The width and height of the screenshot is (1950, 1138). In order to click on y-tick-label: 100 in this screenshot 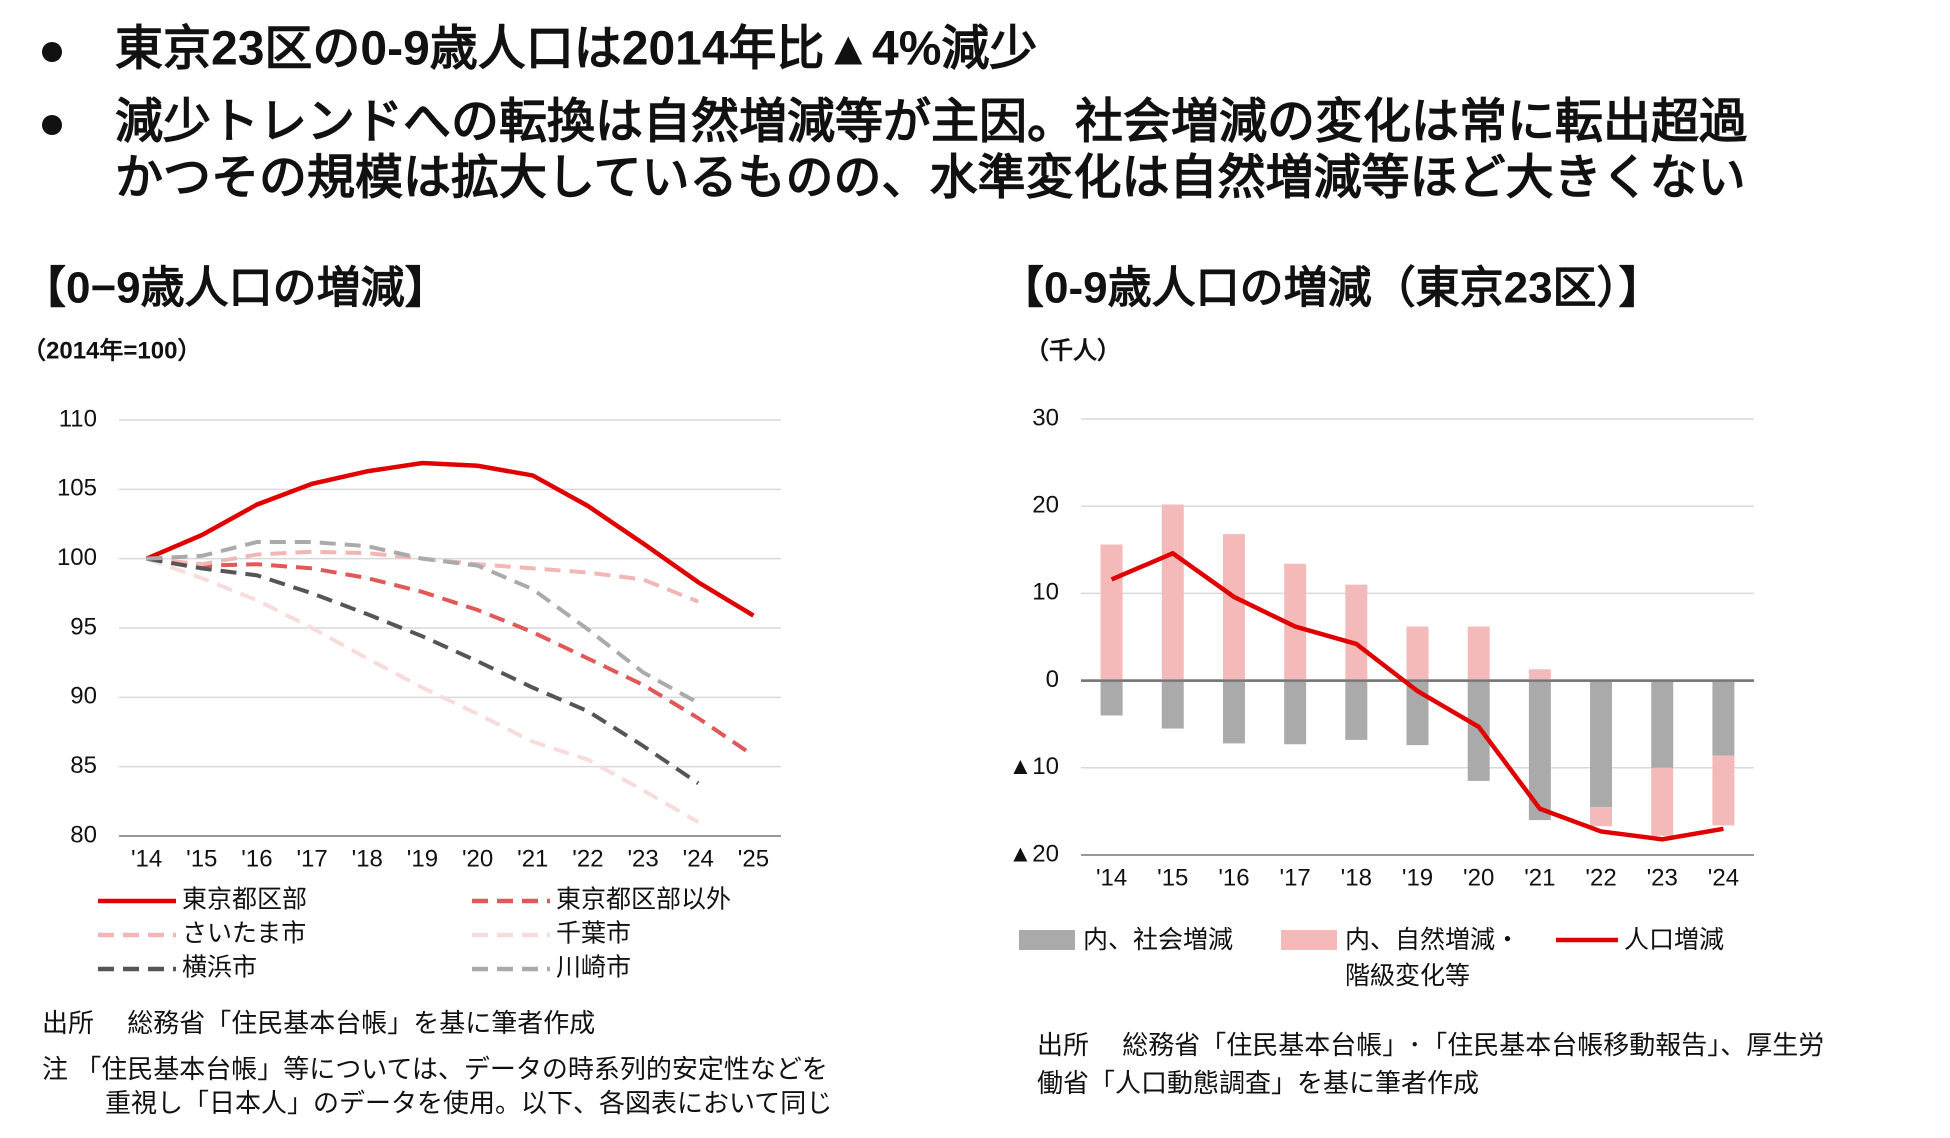, I will do `click(77, 557)`.